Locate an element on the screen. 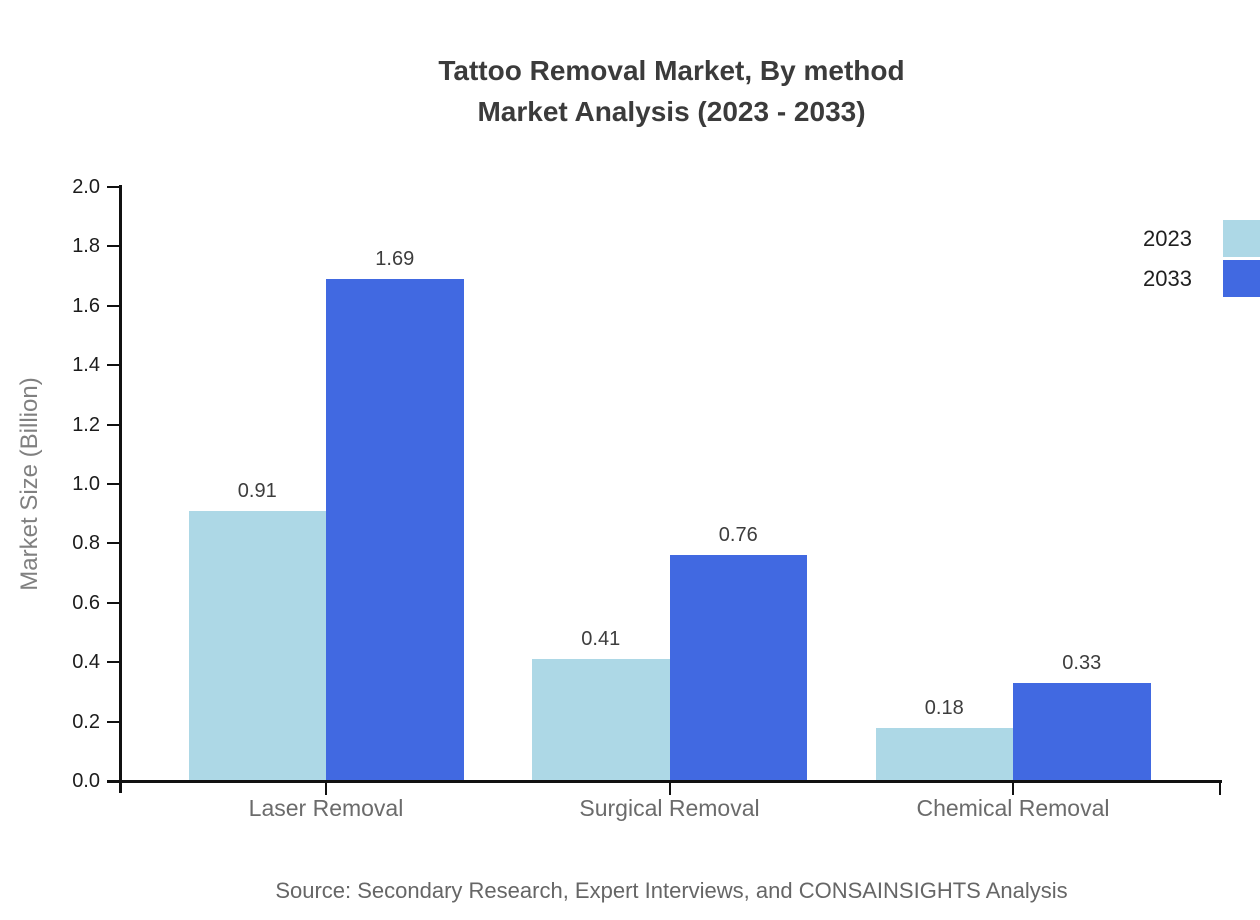  x-category-label: Laser Removal is located at coordinates (326, 808).